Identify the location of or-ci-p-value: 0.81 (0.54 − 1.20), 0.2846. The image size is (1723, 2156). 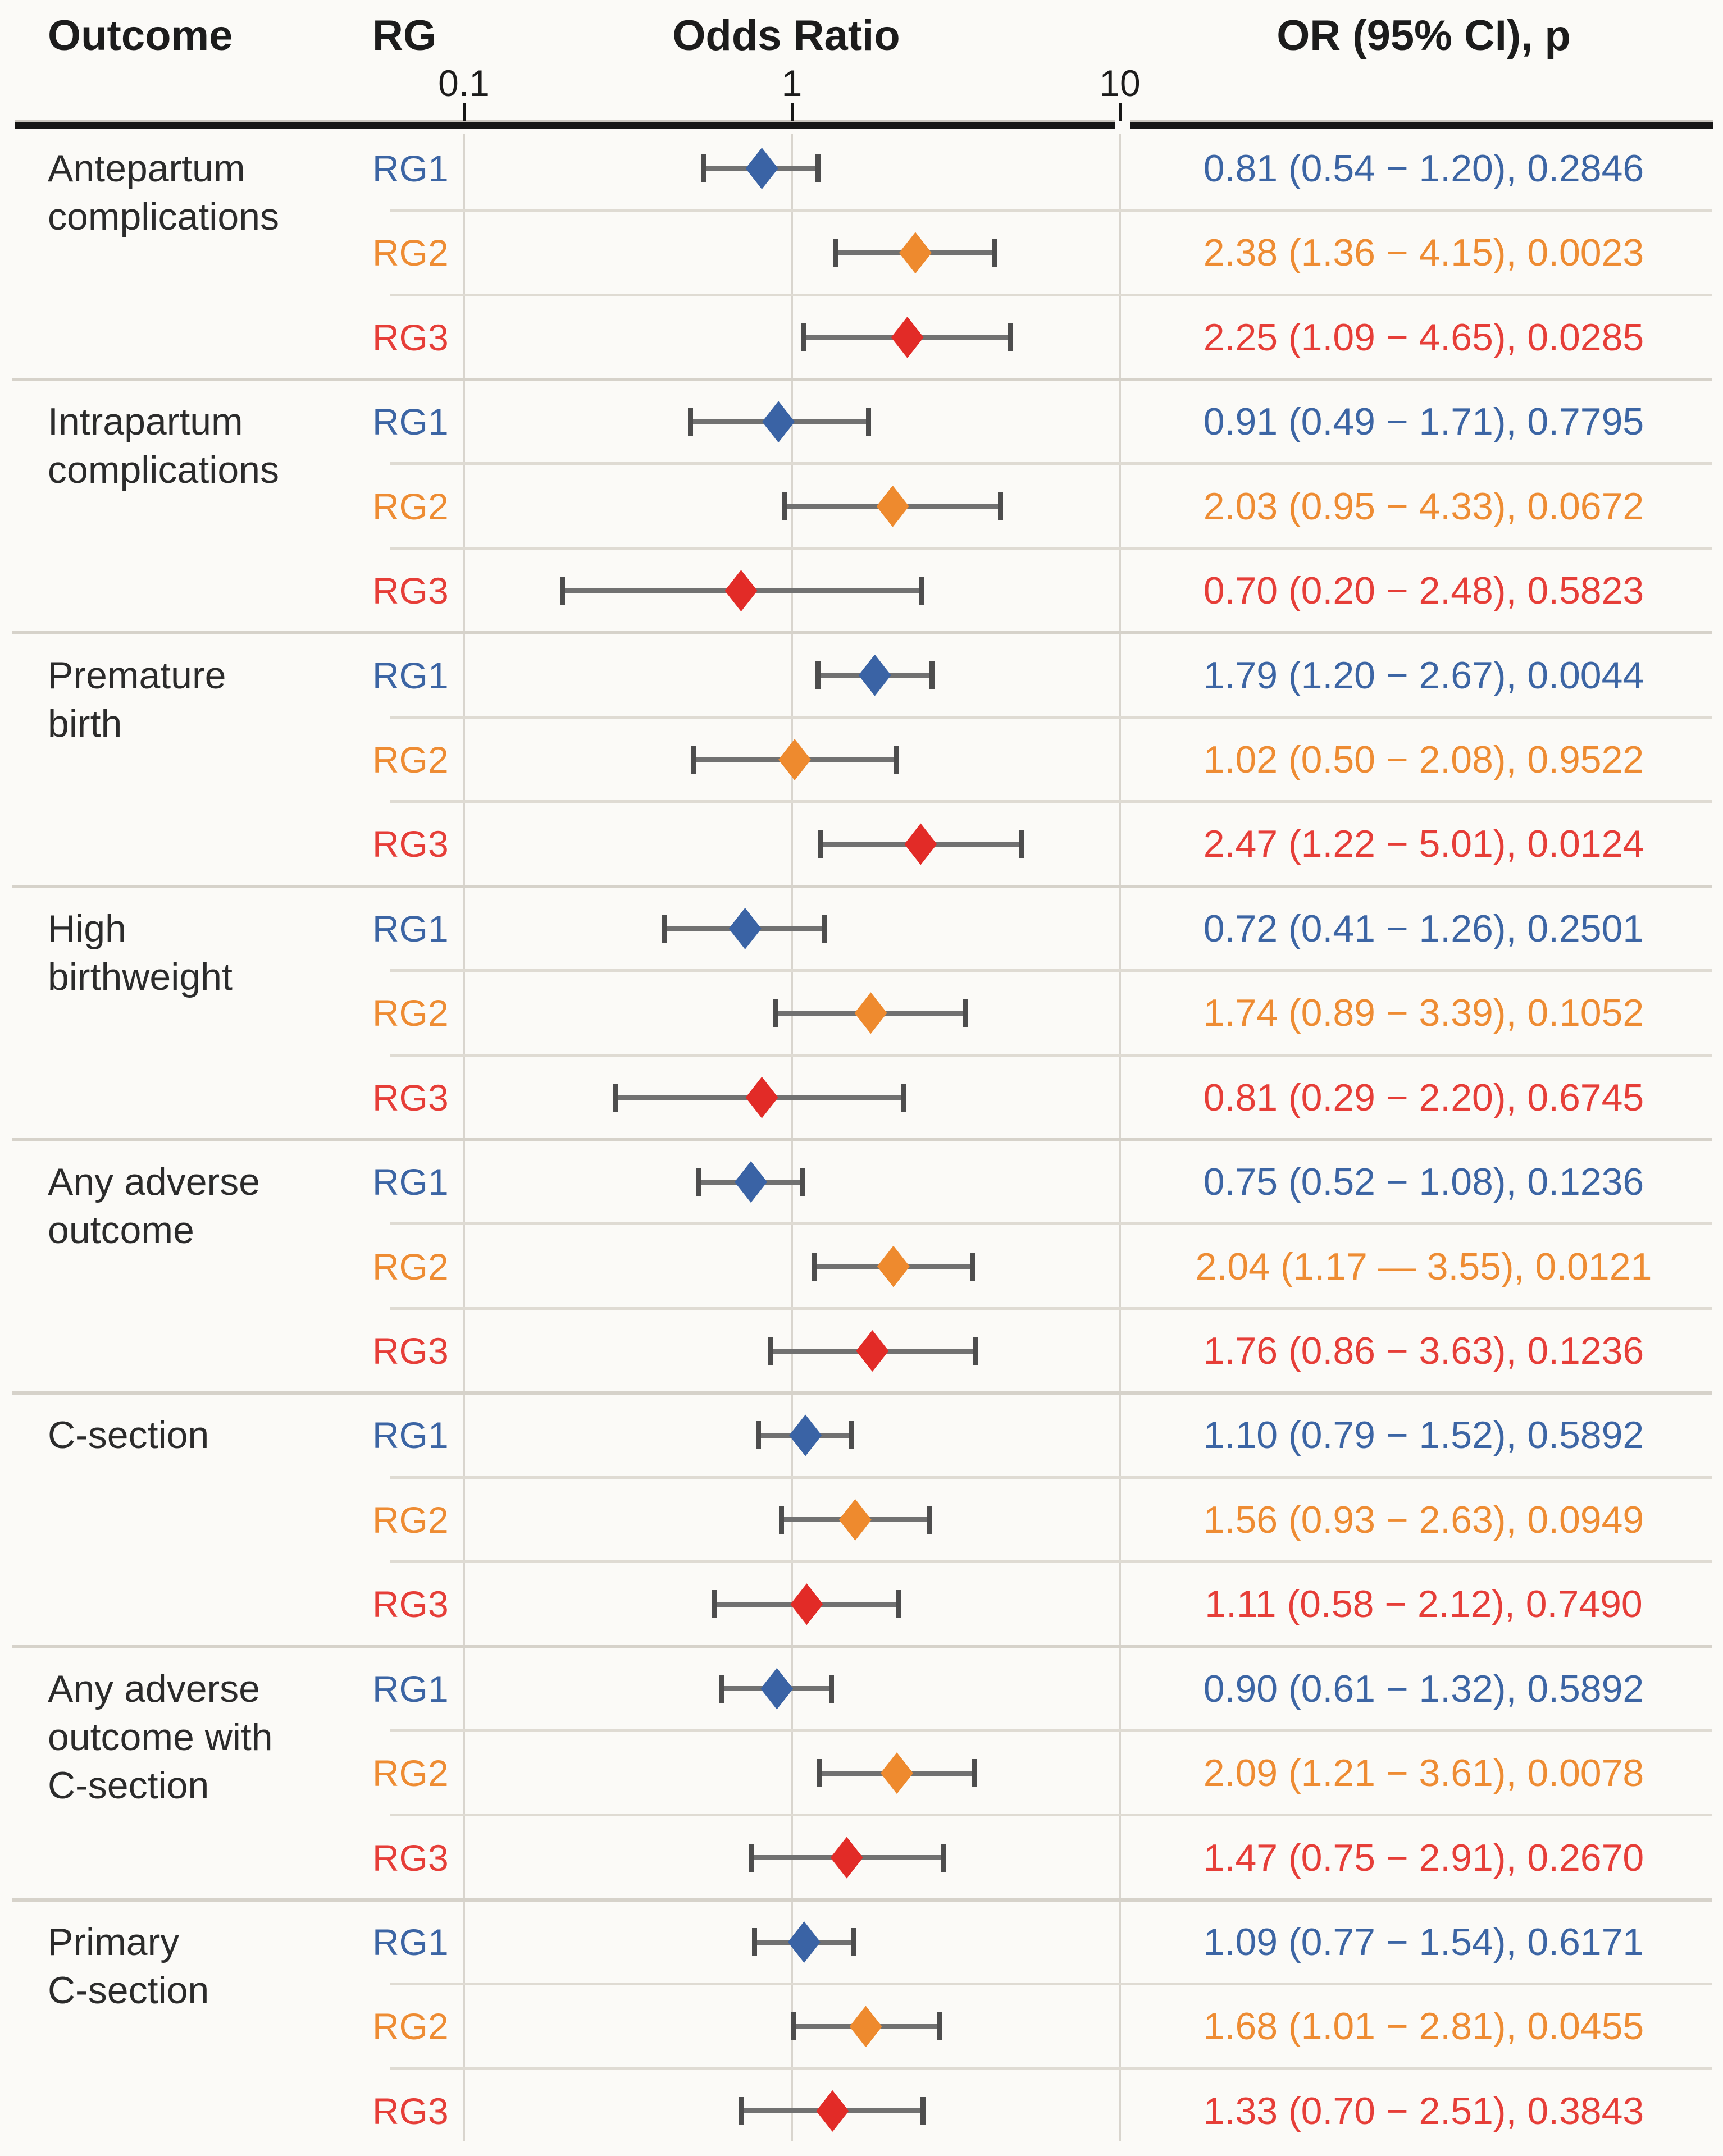
(1423, 168).